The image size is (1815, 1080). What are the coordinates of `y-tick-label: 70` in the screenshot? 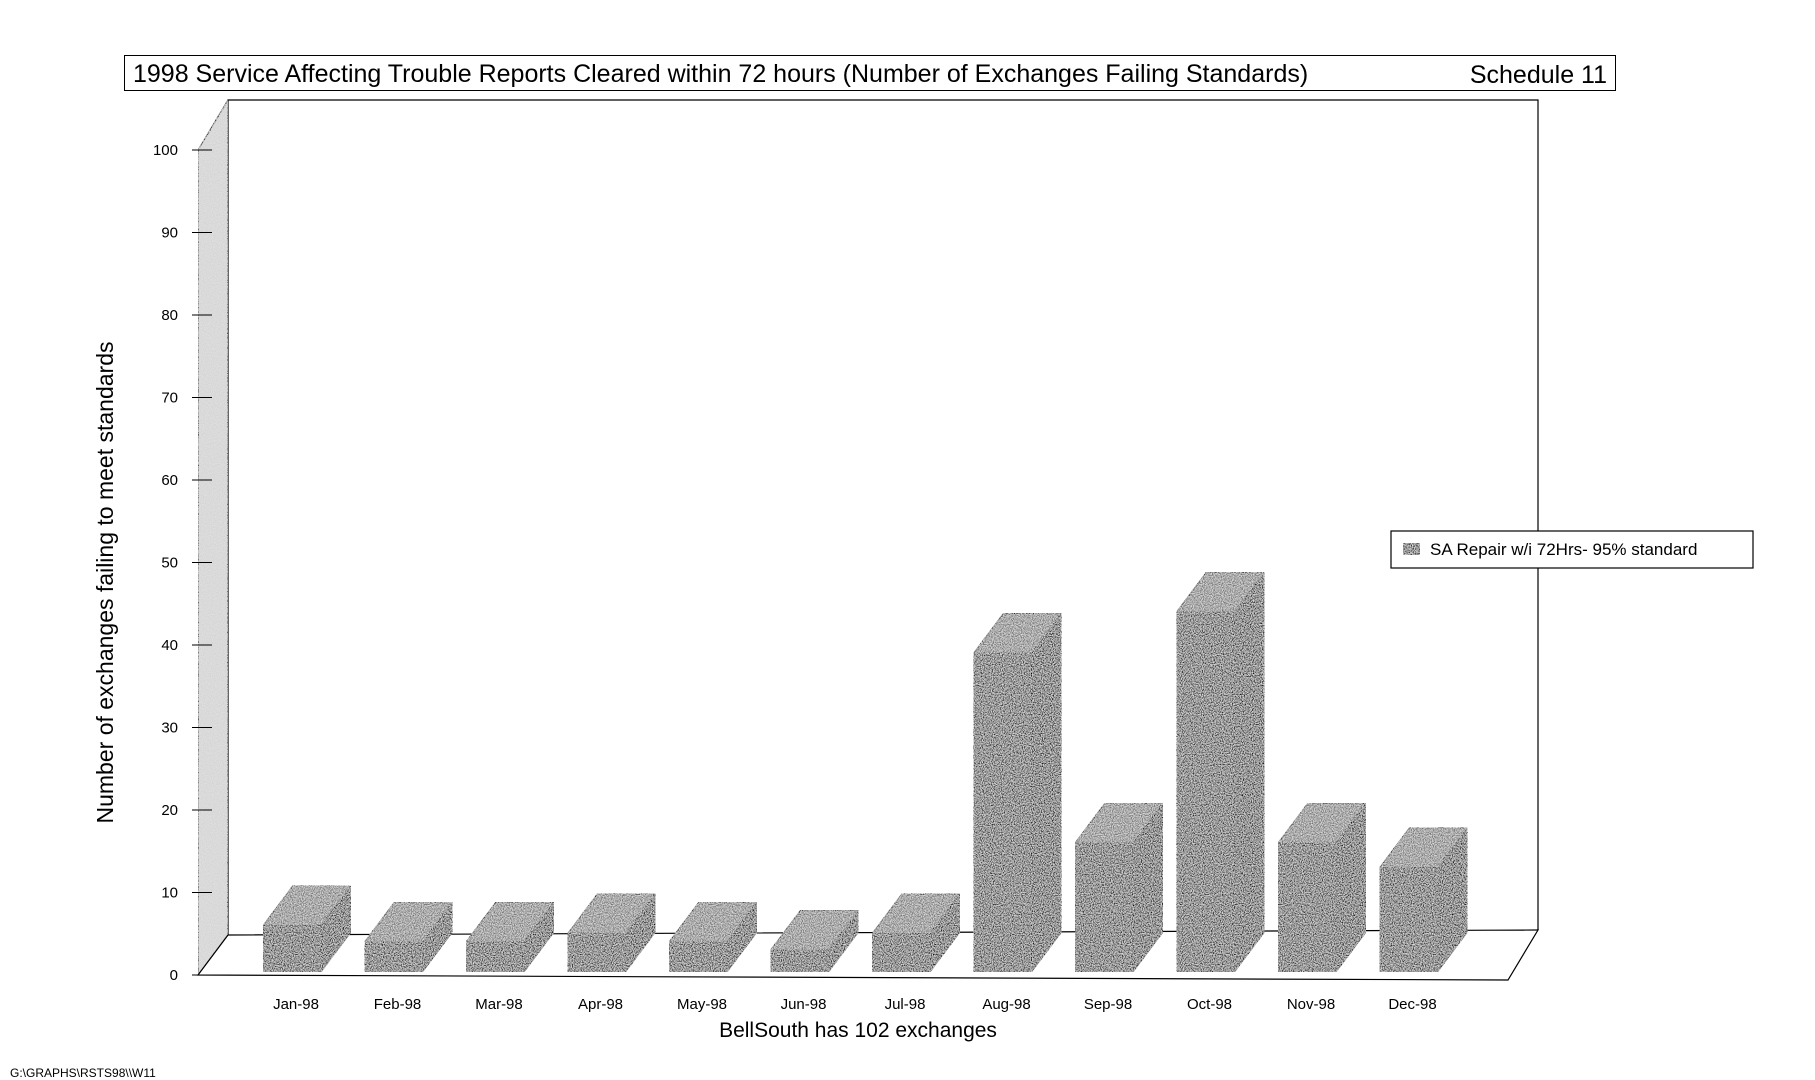 It's located at (169, 398).